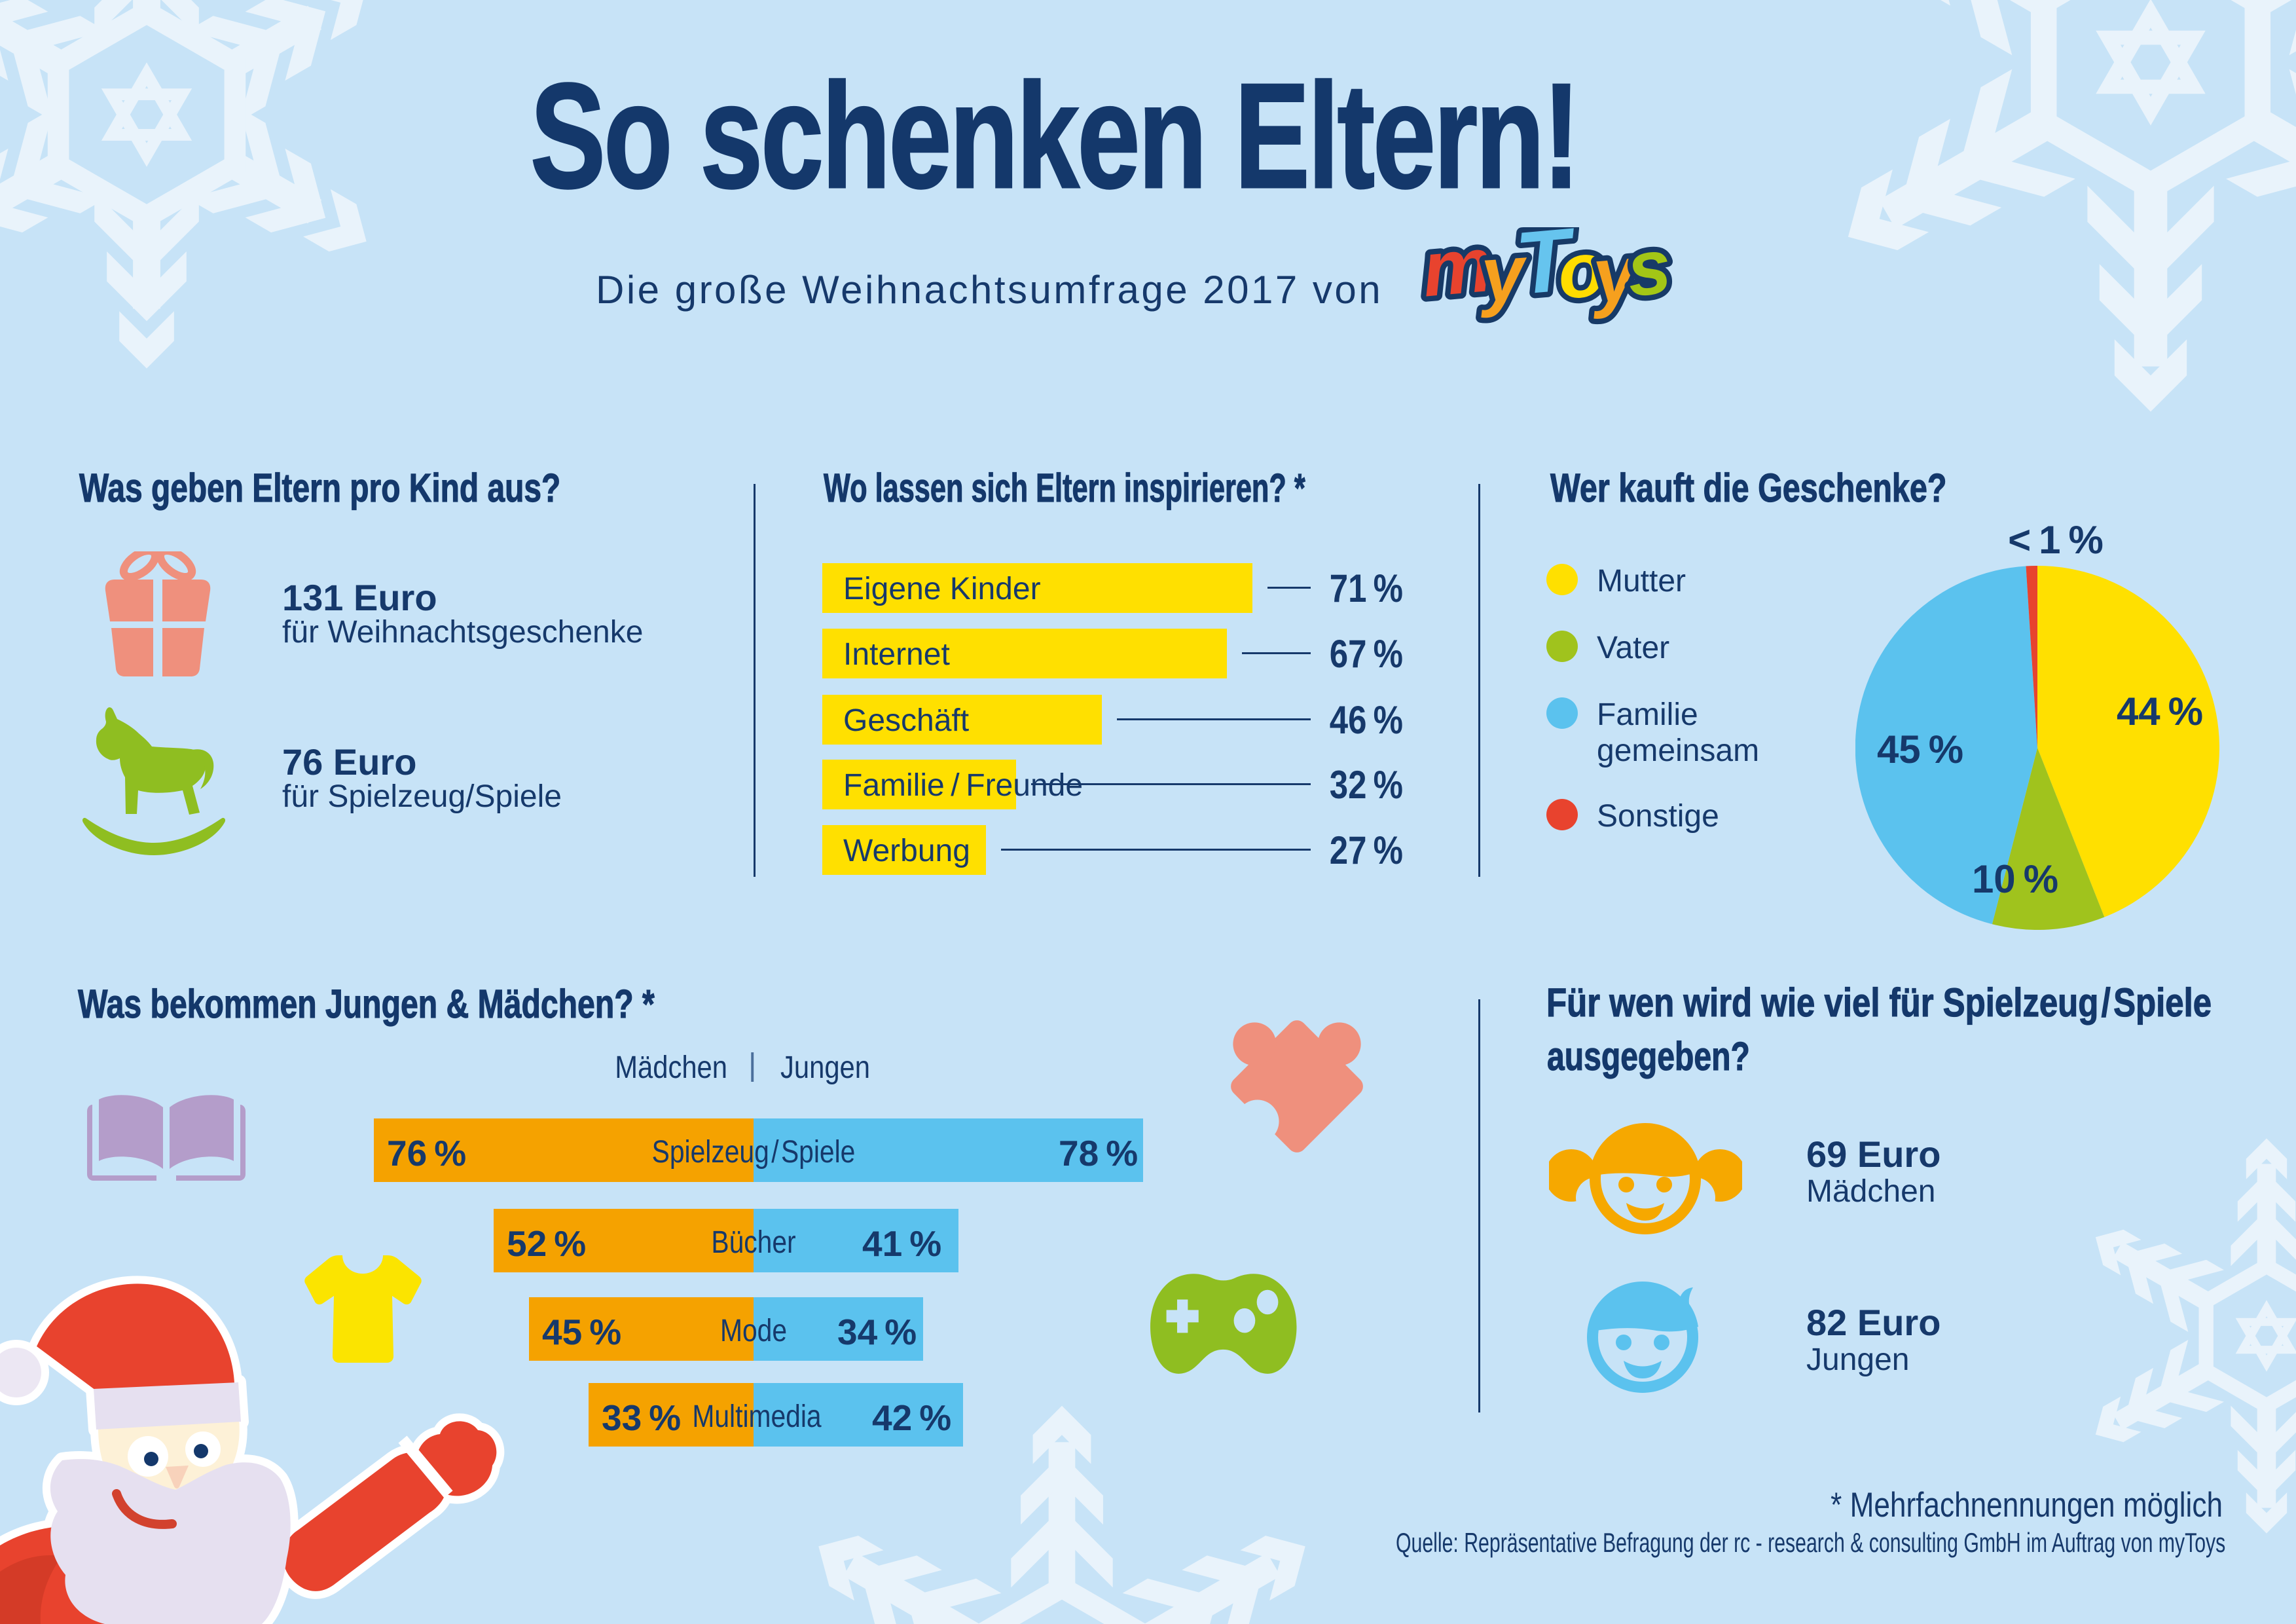 Image resolution: width=2296 pixels, height=1624 pixels. I want to click on svg-text: s, so click(1649, 270).